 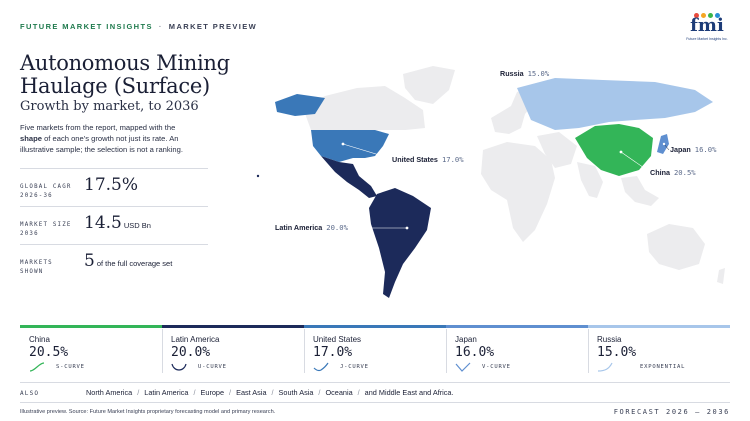 What do you see at coordinates (333, 352) in the screenshot?
I see `card-market-rate: 17.0%` at bounding box center [333, 352].